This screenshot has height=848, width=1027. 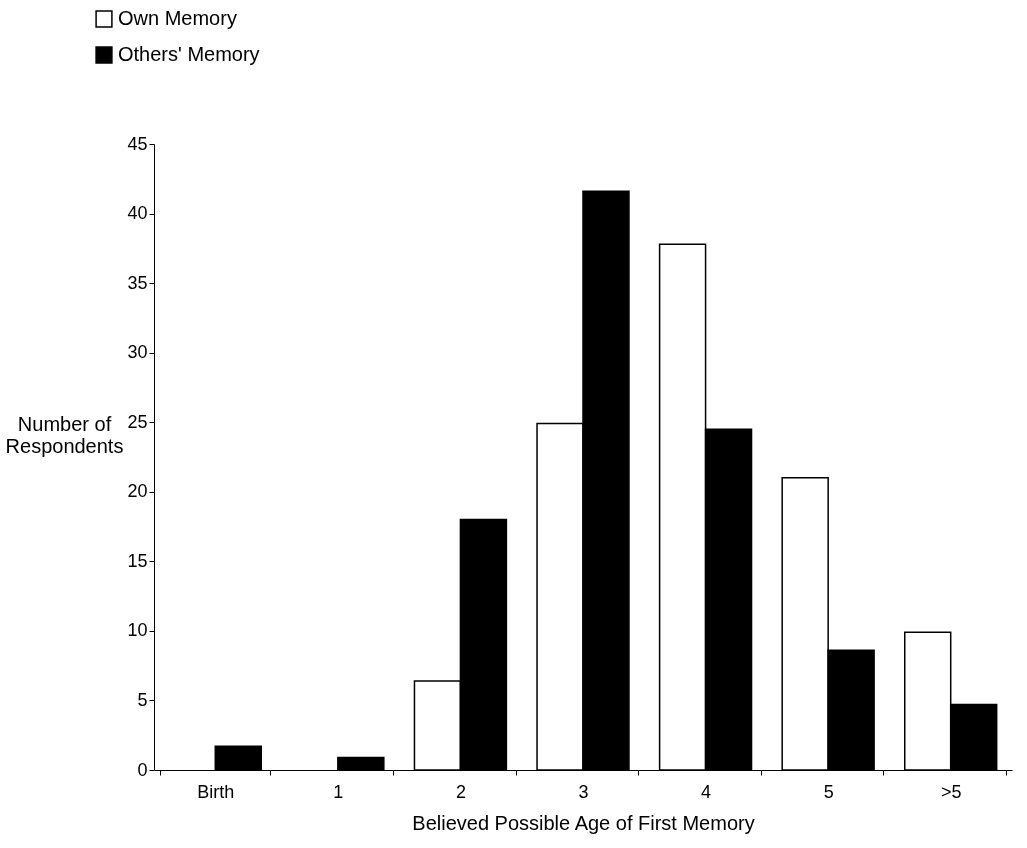 I want to click on x-axis-title: Believed Possible Age of First Memory, so click(x=583, y=822).